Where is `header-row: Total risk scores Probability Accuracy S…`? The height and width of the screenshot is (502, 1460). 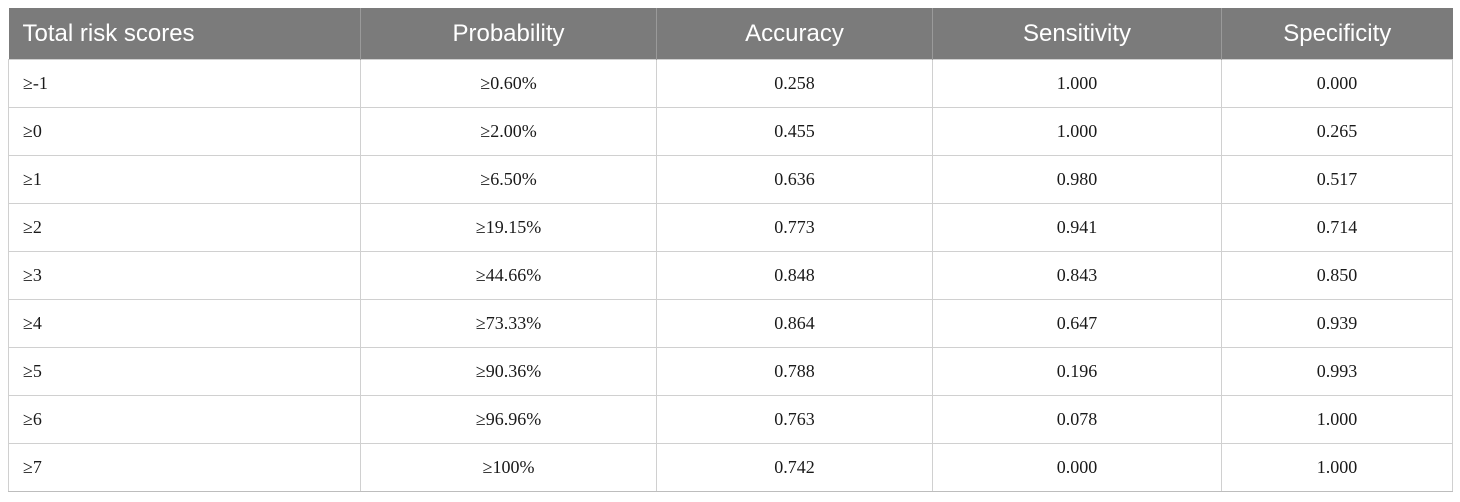
header-row: Total risk scores Probability Accuracy S… is located at coordinates (730, 34).